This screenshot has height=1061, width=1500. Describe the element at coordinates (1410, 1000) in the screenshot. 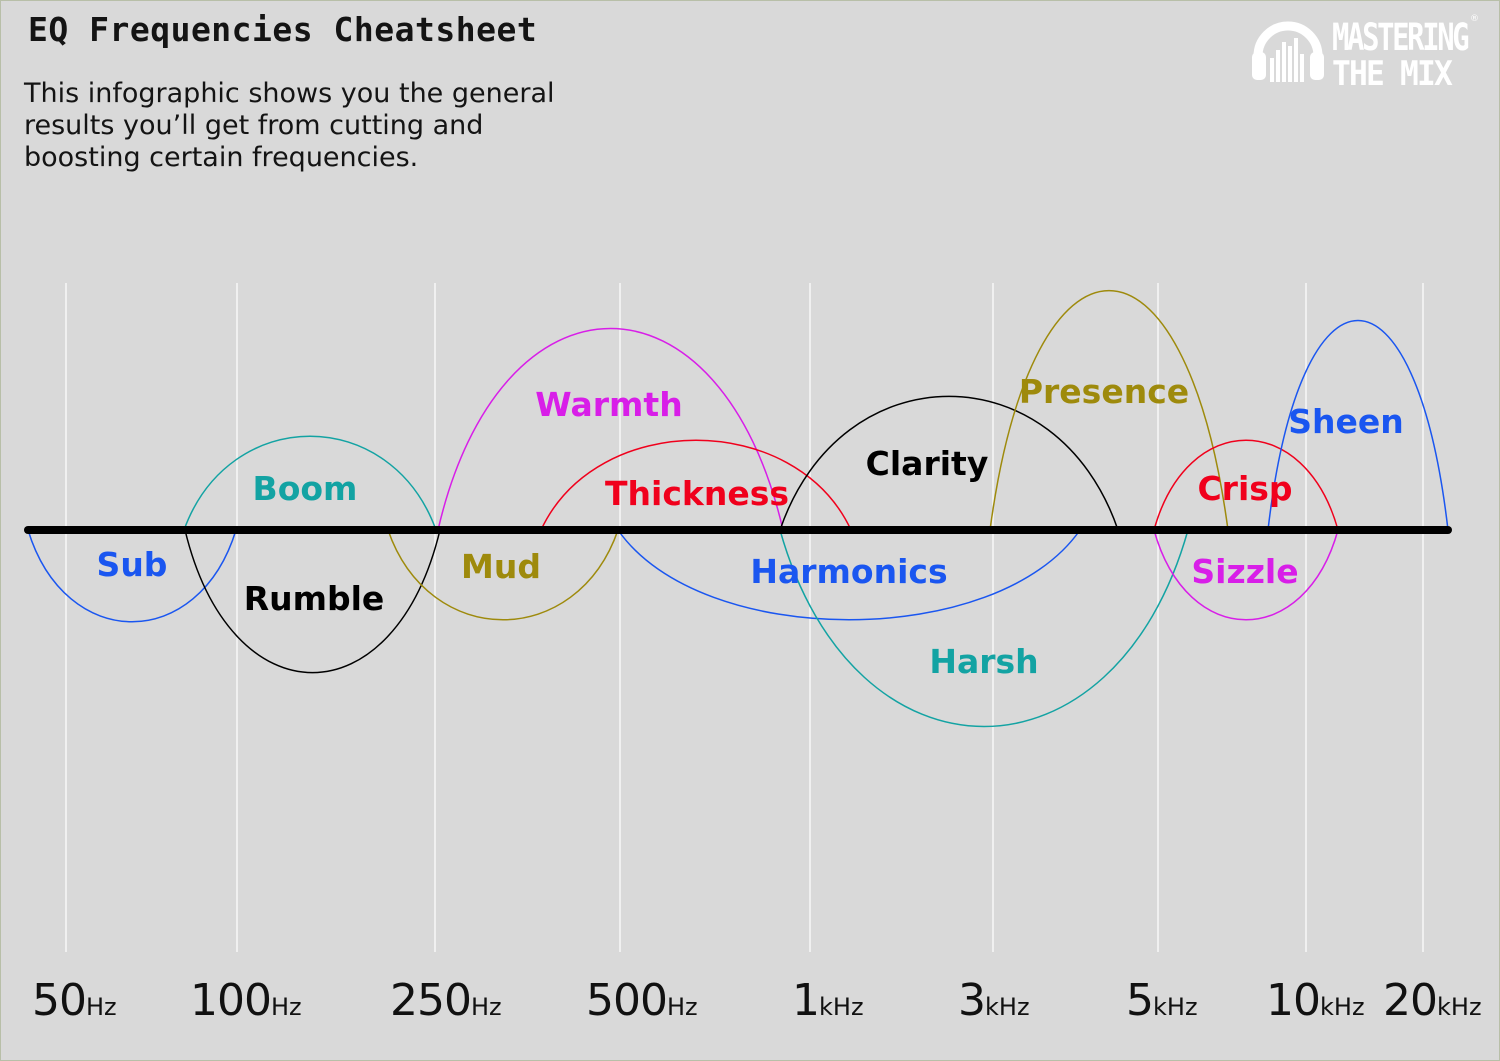

I see `tick-value: 20` at that location.